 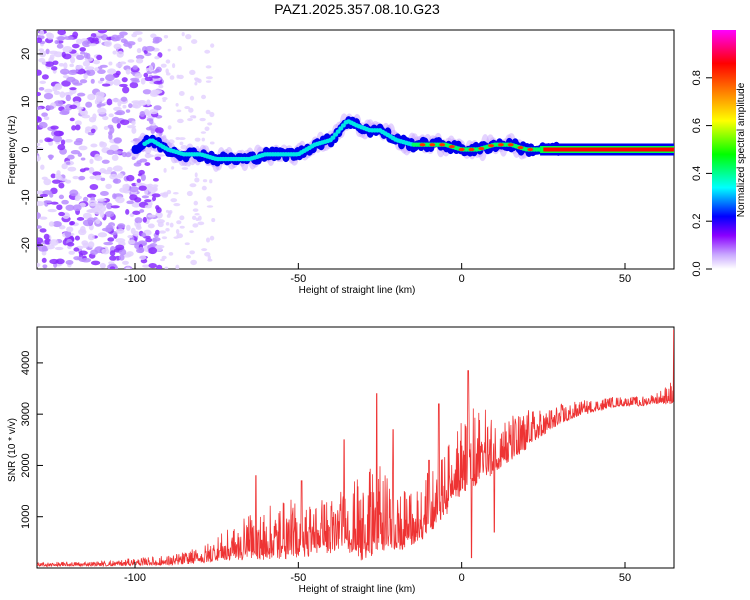 What do you see at coordinates (357, 589) in the screenshot?
I see `snr-x-axis-label: Height of straight line (km)` at bounding box center [357, 589].